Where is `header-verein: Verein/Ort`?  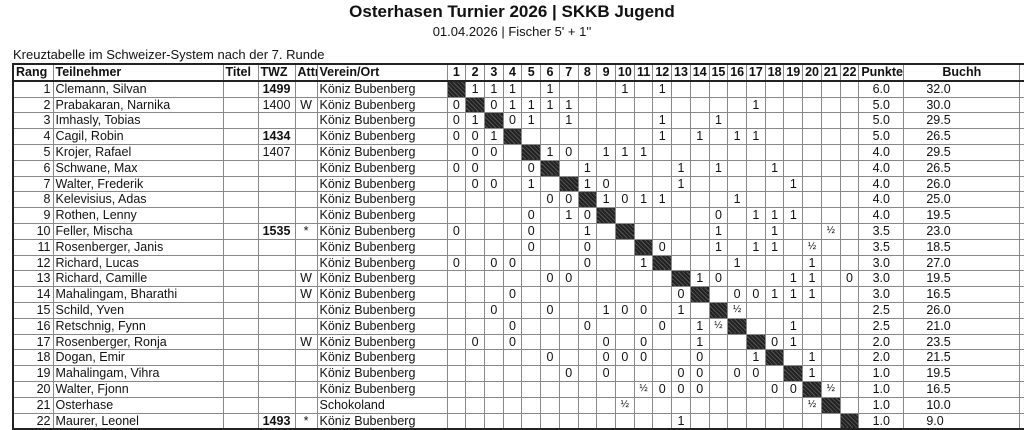 header-verein: Verein/Ort is located at coordinates (382, 72).